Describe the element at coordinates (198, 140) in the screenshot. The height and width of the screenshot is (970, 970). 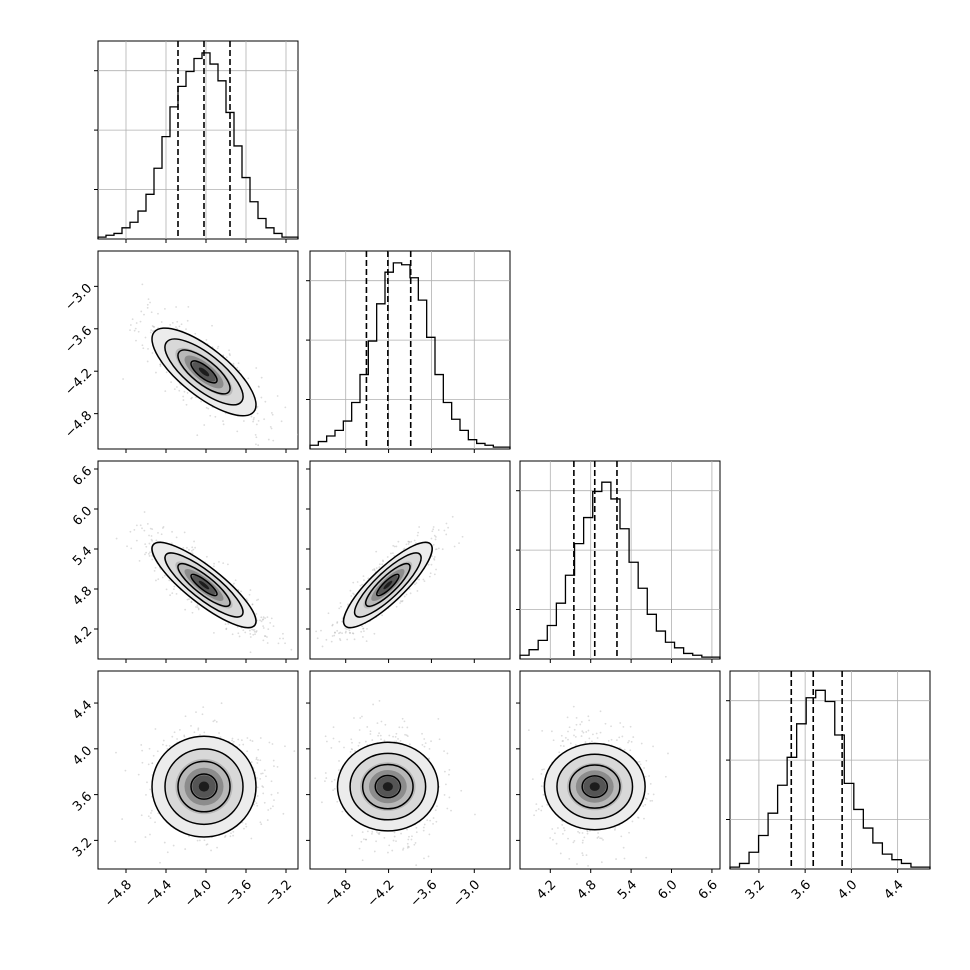
I see `panel-frame` at that location.